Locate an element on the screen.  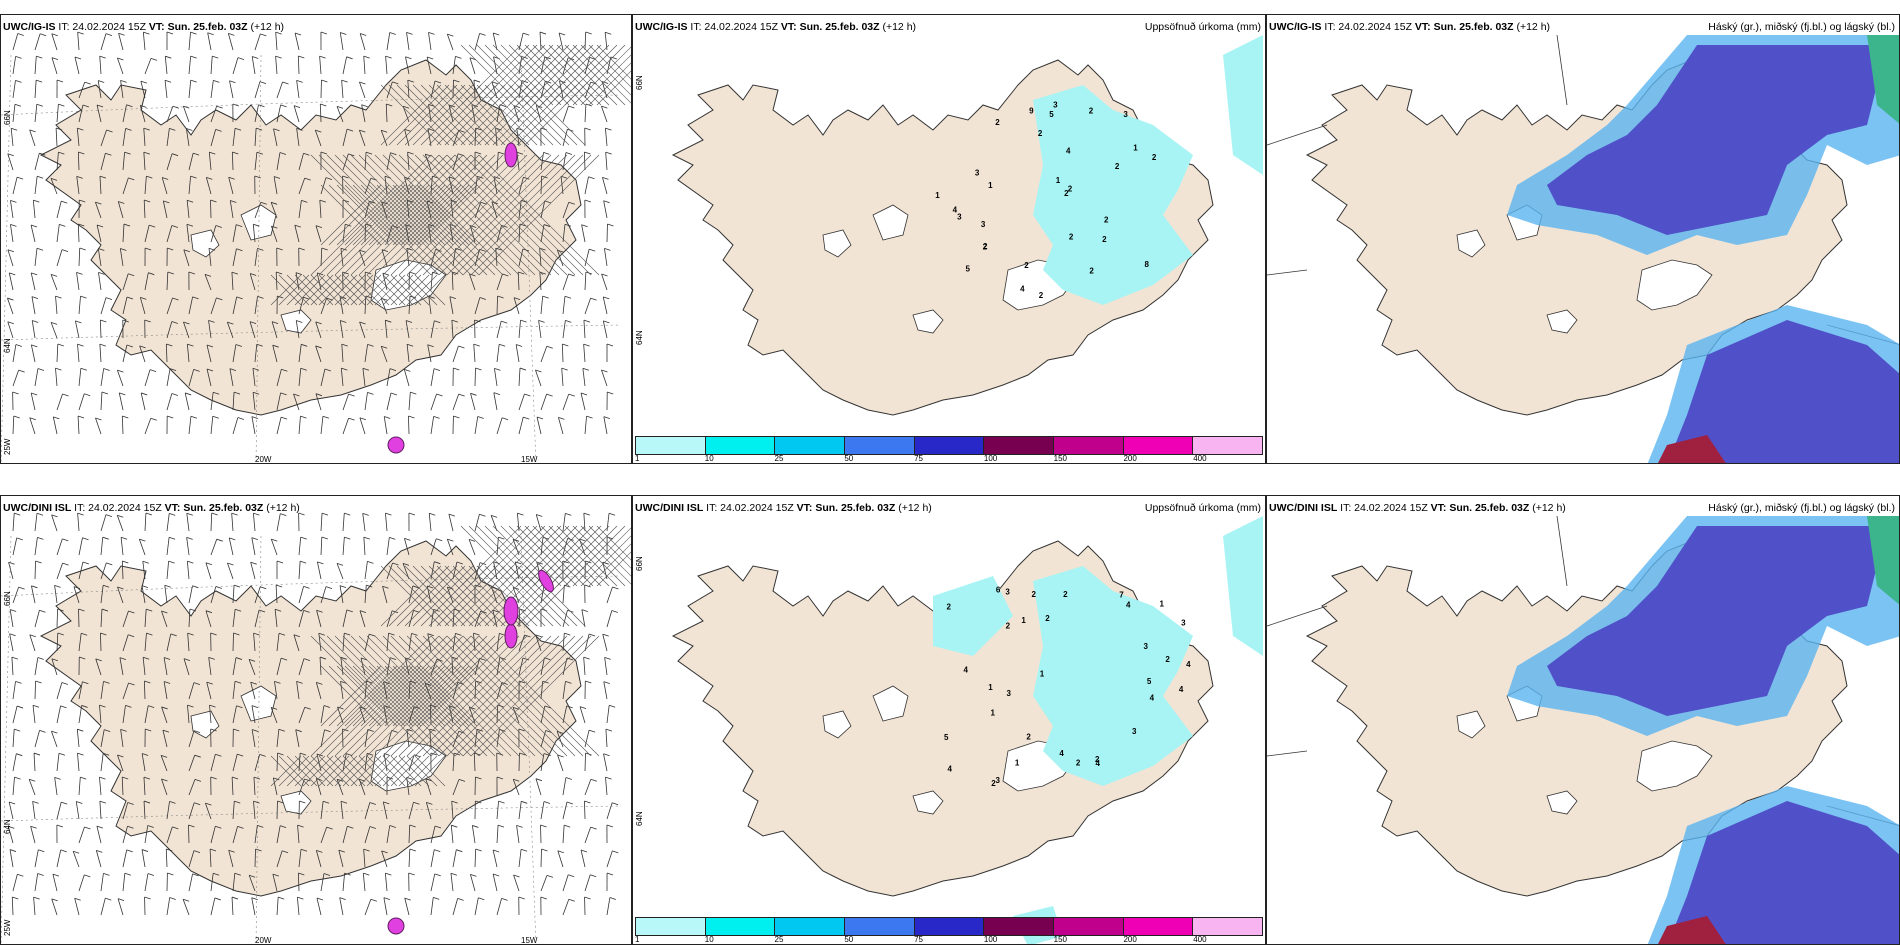
lon-label-20: 20W is located at coordinates (263, 459).